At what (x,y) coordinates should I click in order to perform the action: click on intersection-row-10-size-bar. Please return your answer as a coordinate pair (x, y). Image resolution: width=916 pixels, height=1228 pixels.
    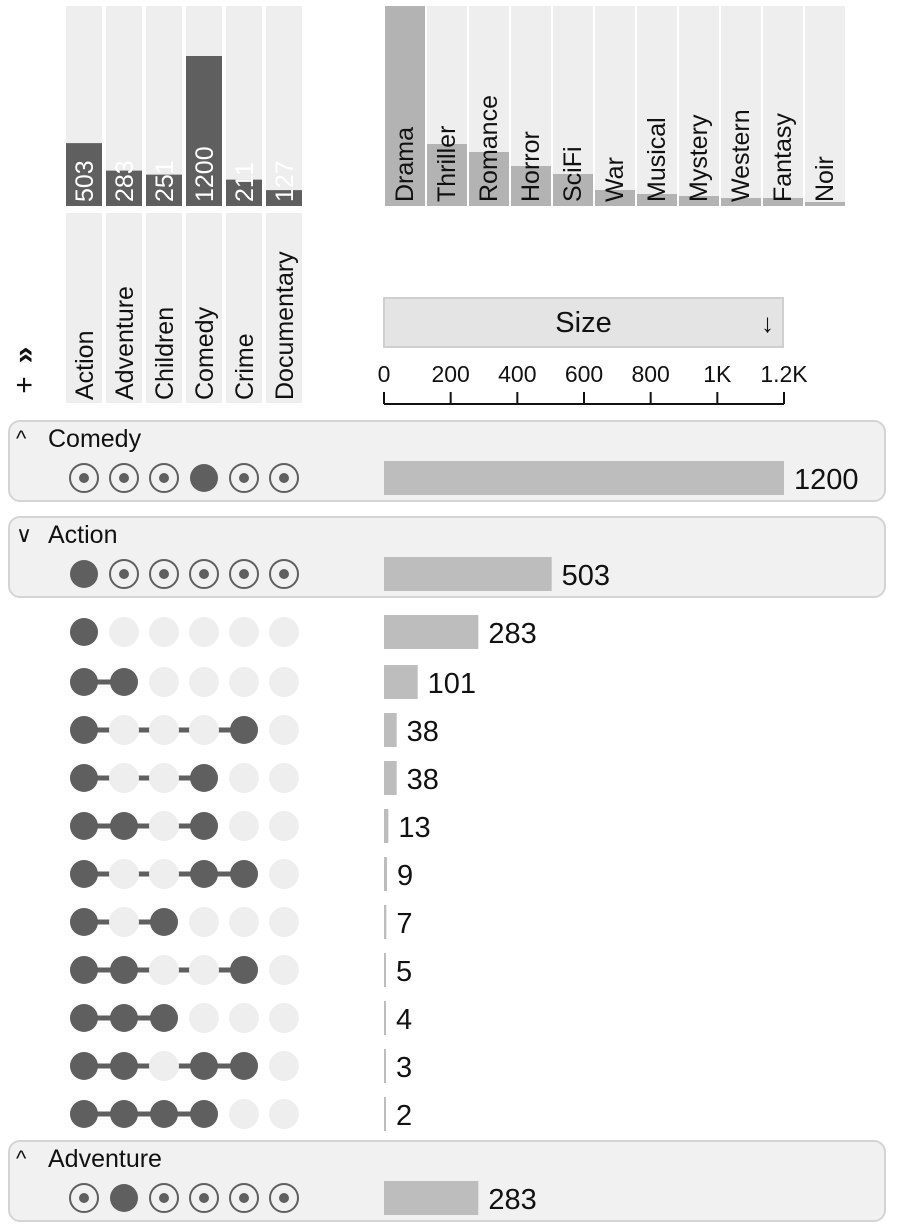
    Looking at the image, I should click on (385, 1114).